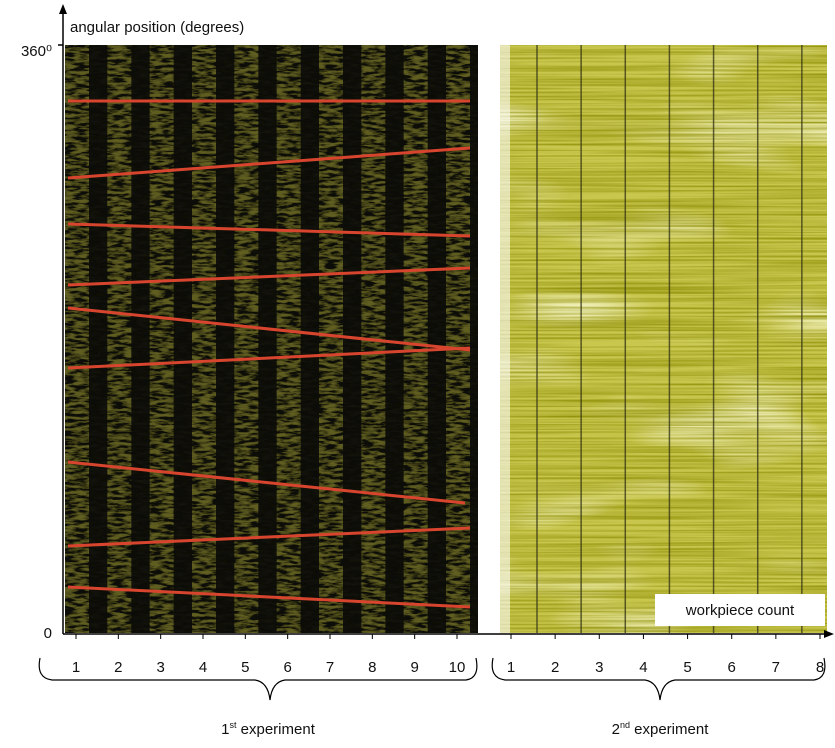  I want to click on y-tick-label: 360⁰, so click(36, 51).